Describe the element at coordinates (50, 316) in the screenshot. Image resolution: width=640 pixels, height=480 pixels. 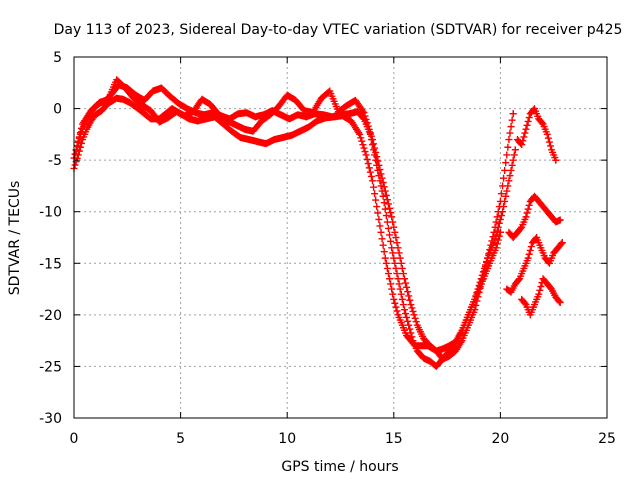
I see `y-tick-label: -20` at that location.